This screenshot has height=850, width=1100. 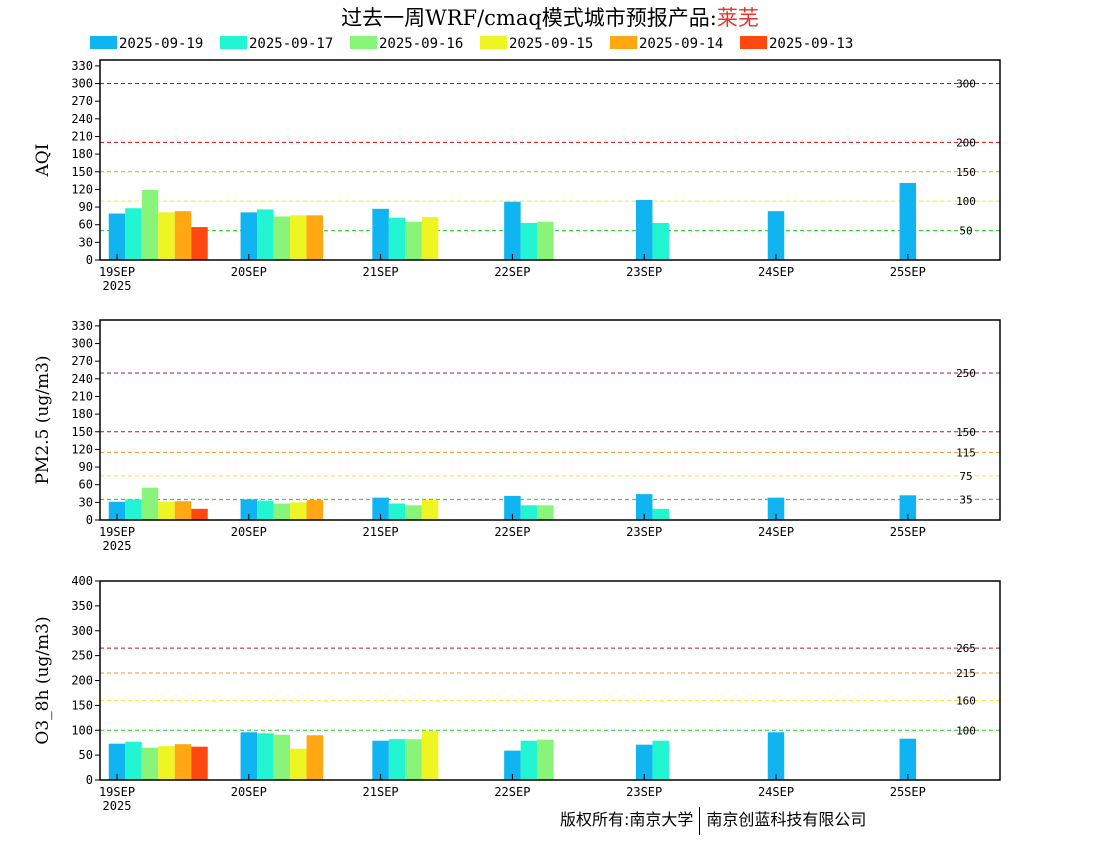 What do you see at coordinates (421, 44) in the screenshot?
I see `legend-label: 2025-09-16` at bounding box center [421, 44].